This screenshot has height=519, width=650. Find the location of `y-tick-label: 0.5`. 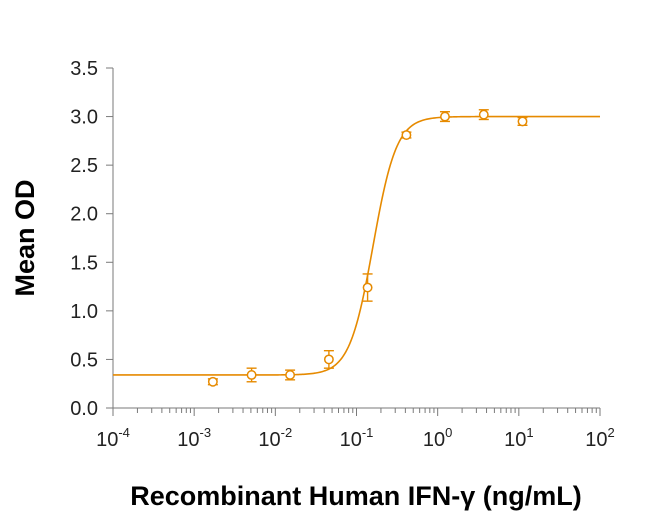

y-tick-label: 0.5 is located at coordinates (84, 360).